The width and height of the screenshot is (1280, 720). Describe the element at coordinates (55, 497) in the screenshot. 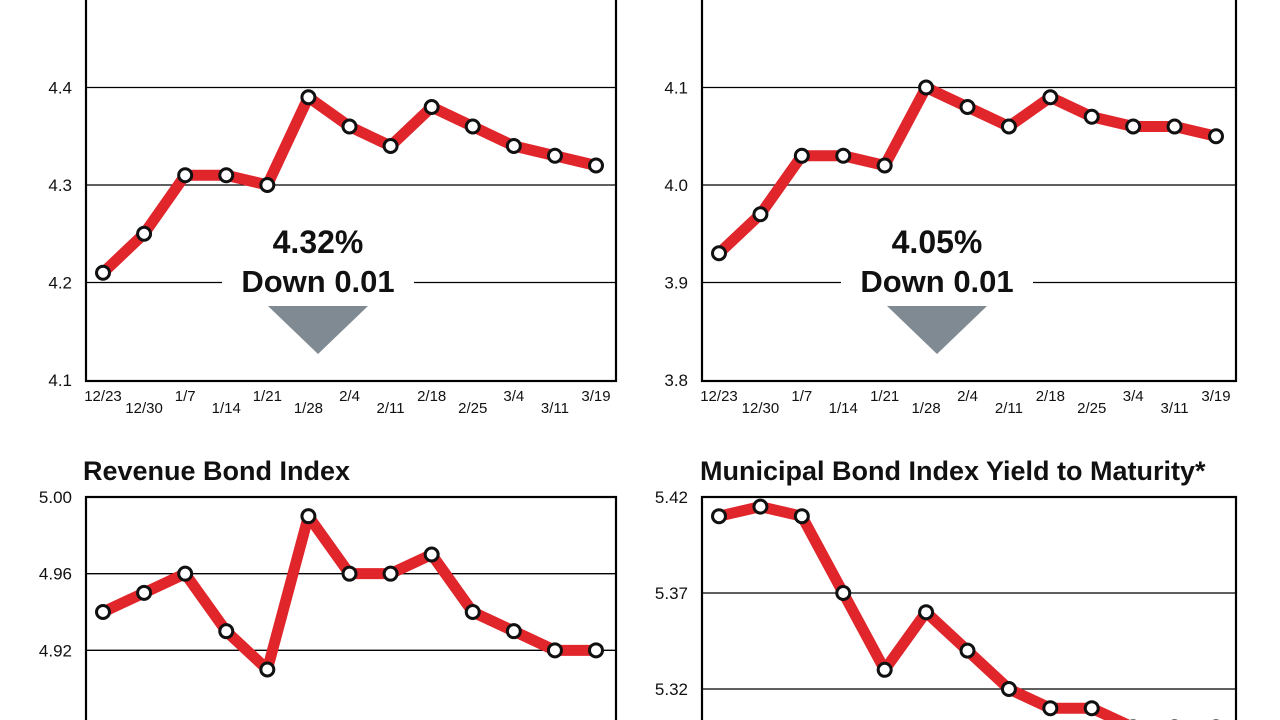

I see `y-tick-label: 5.00` at that location.